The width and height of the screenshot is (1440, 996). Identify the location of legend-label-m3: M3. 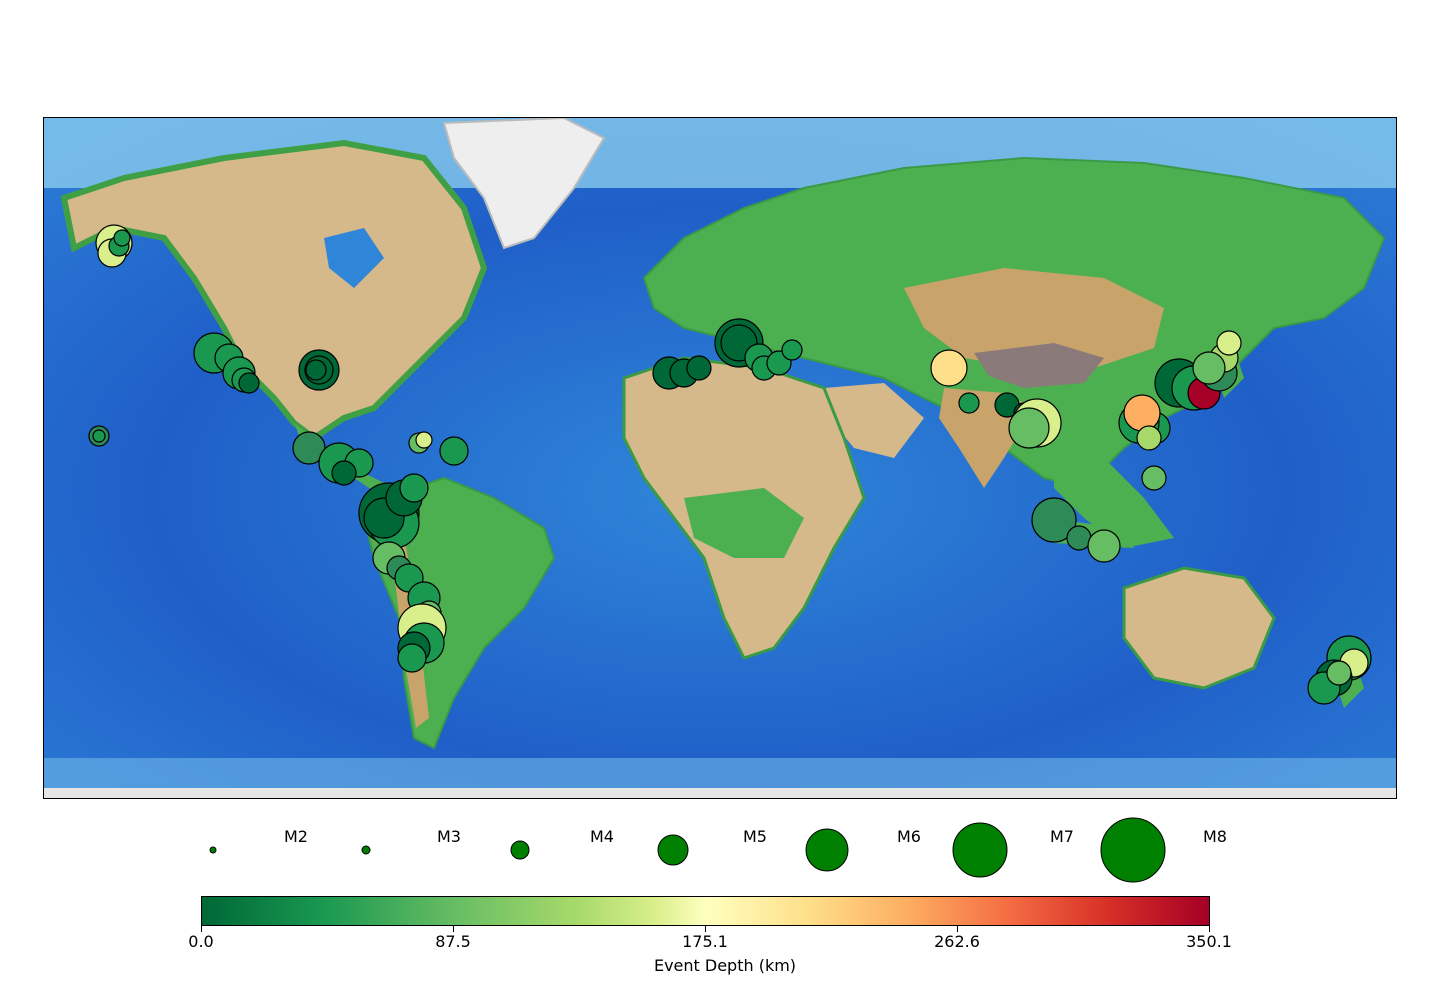
(449, 836).